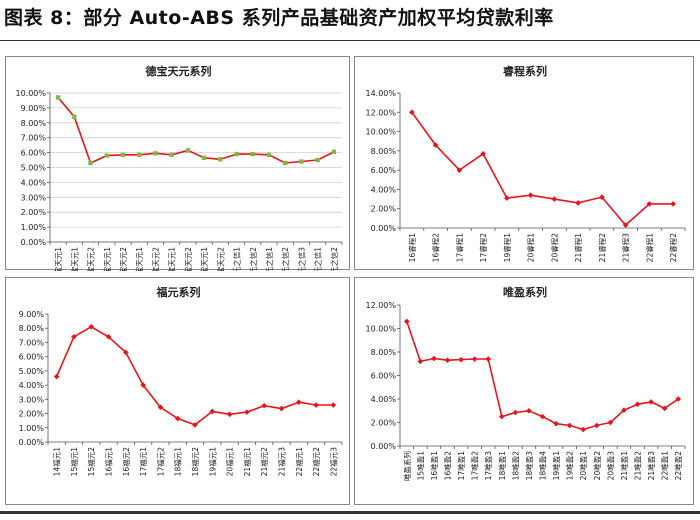 This screenshot has height=520, width=700. I want to click on x-tick-label: 16睿程2, so click(436, 248).